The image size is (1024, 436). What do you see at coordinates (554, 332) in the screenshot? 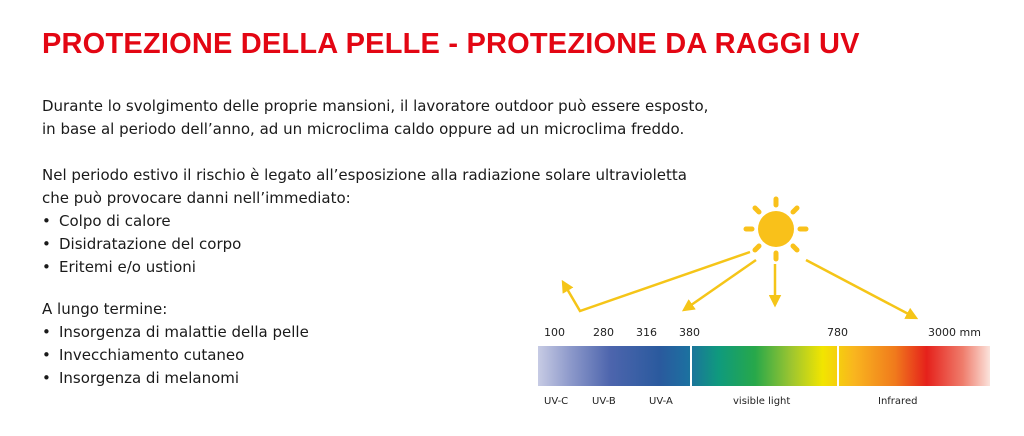
I see `wavelength-label: 100` at bounding box center [554, 332].